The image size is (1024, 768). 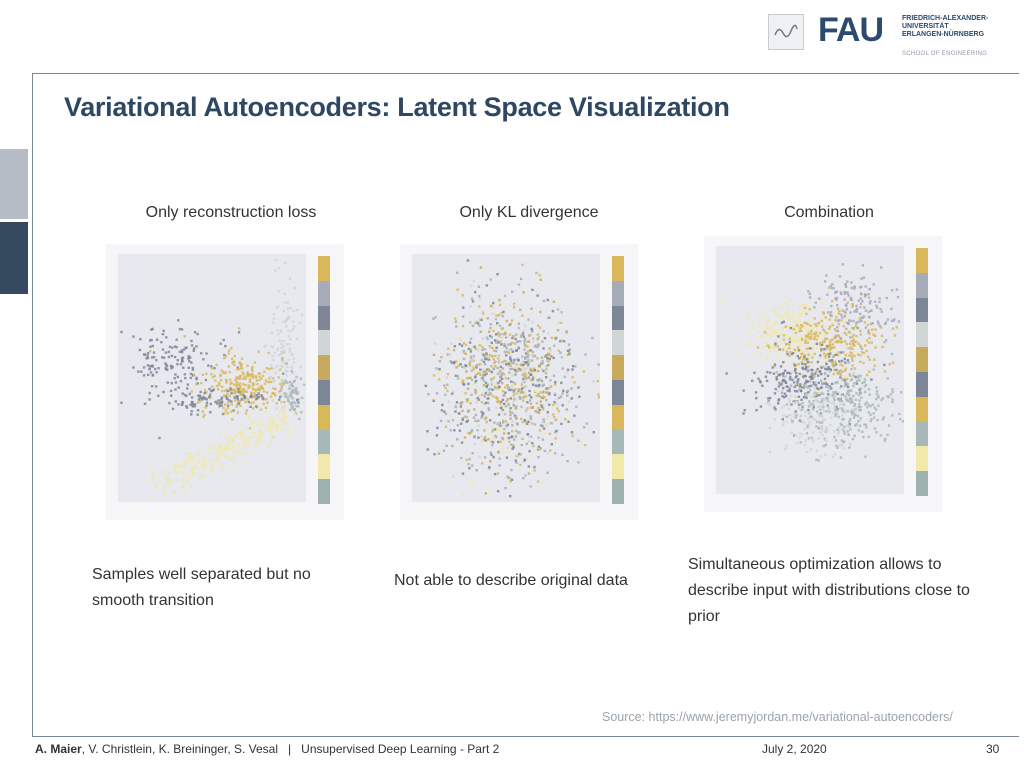 What do you see at coordinates (14, 184) in the screenshot?
I see `side-marker-light` at bounding box center [14, 184].